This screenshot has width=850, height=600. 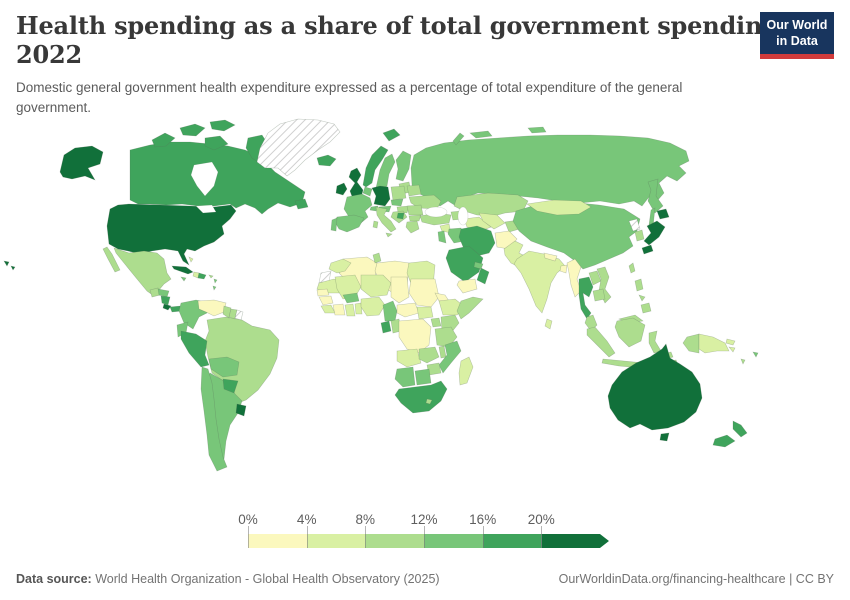 I want to click on country-cameroon, so click(x=390, y=311).